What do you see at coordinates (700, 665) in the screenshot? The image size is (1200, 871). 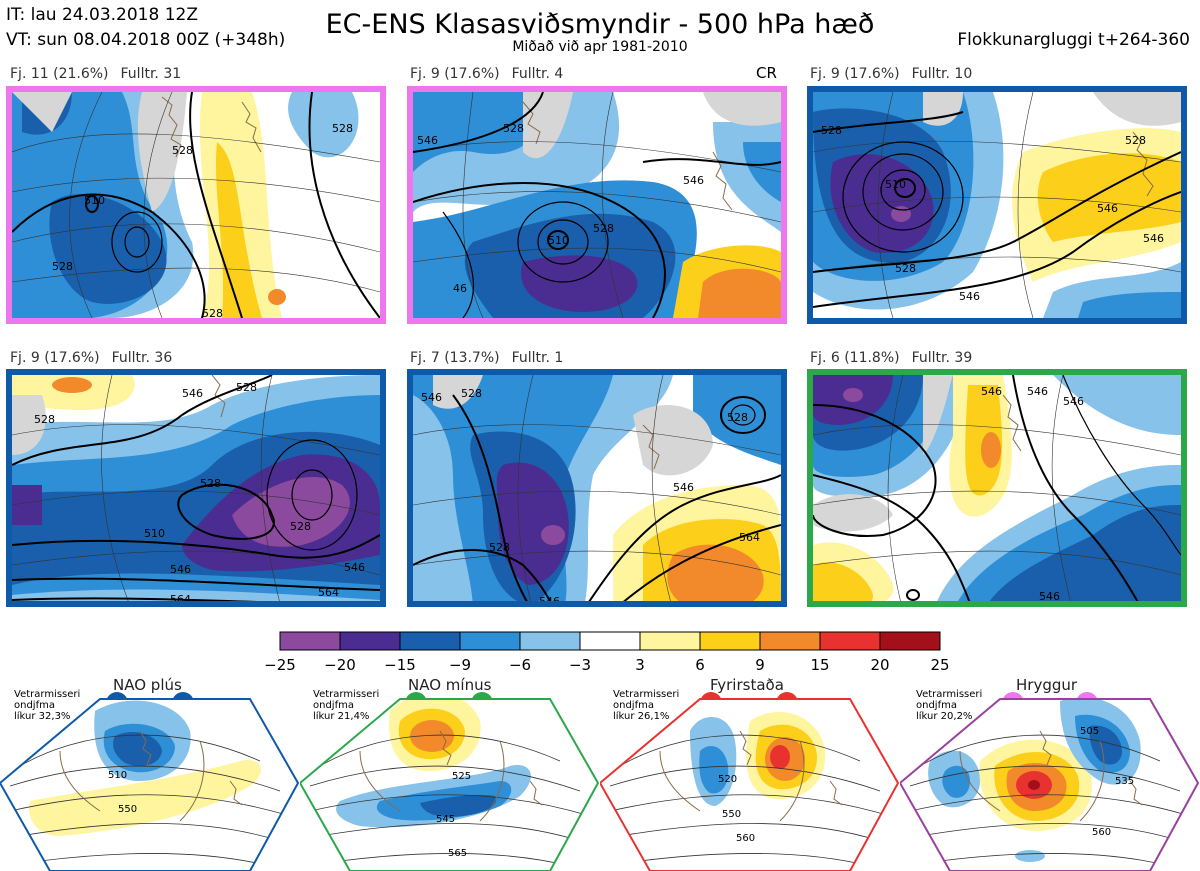 I see `colorbar-tick-label: 6` at bounding box center [700, 665].